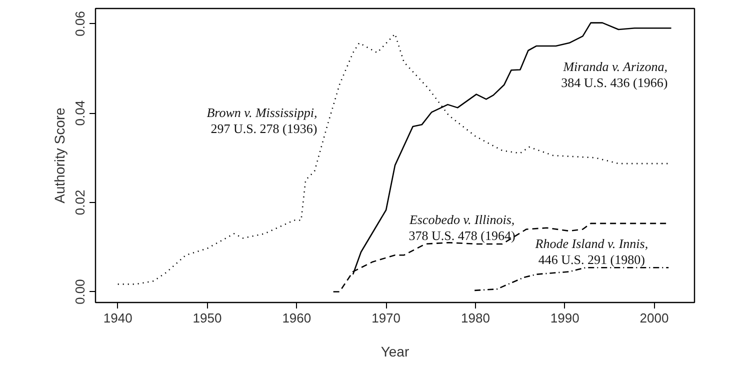 The width and height of the screenshot is (732, 388). What do you see at coordinates (386, 318) in the screenshot?
I see `x-tick-label: 1970` at bounding box center [386, 318].